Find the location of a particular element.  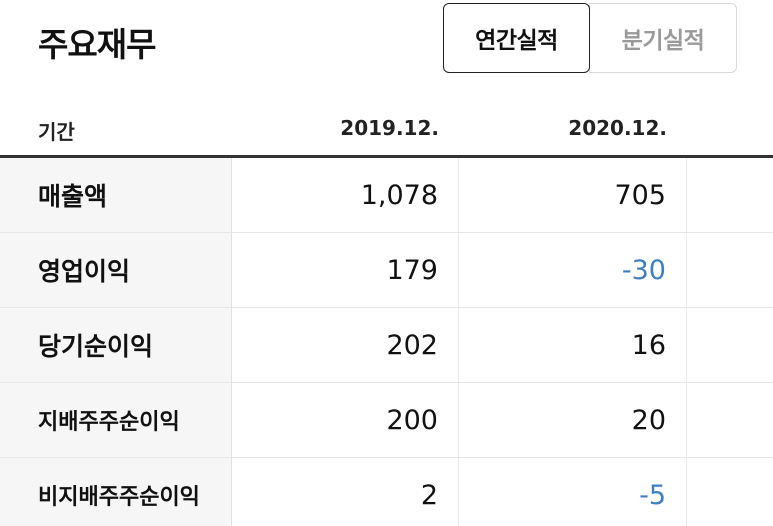

cell-2019: 2 is located at coordinates (345, 492).